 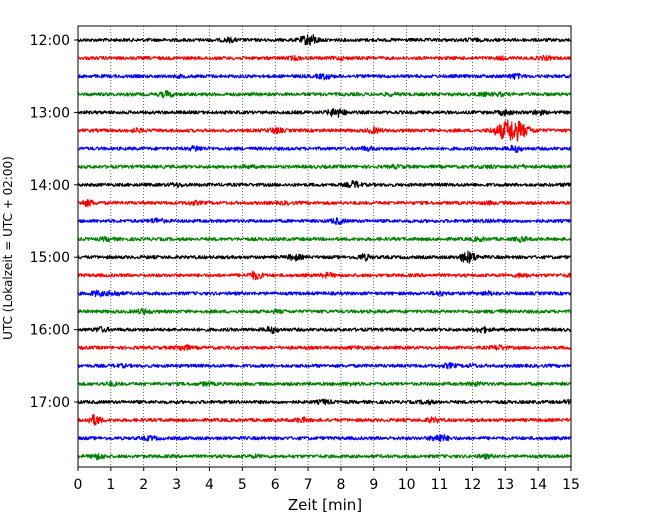 I want to click on x-tick-label: 13, so click(x=505, y=485).